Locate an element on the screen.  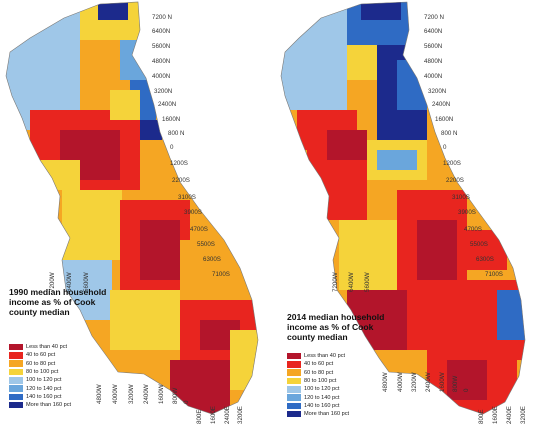
tick-n-4800: 4800N is located at coordinates (433, 61).